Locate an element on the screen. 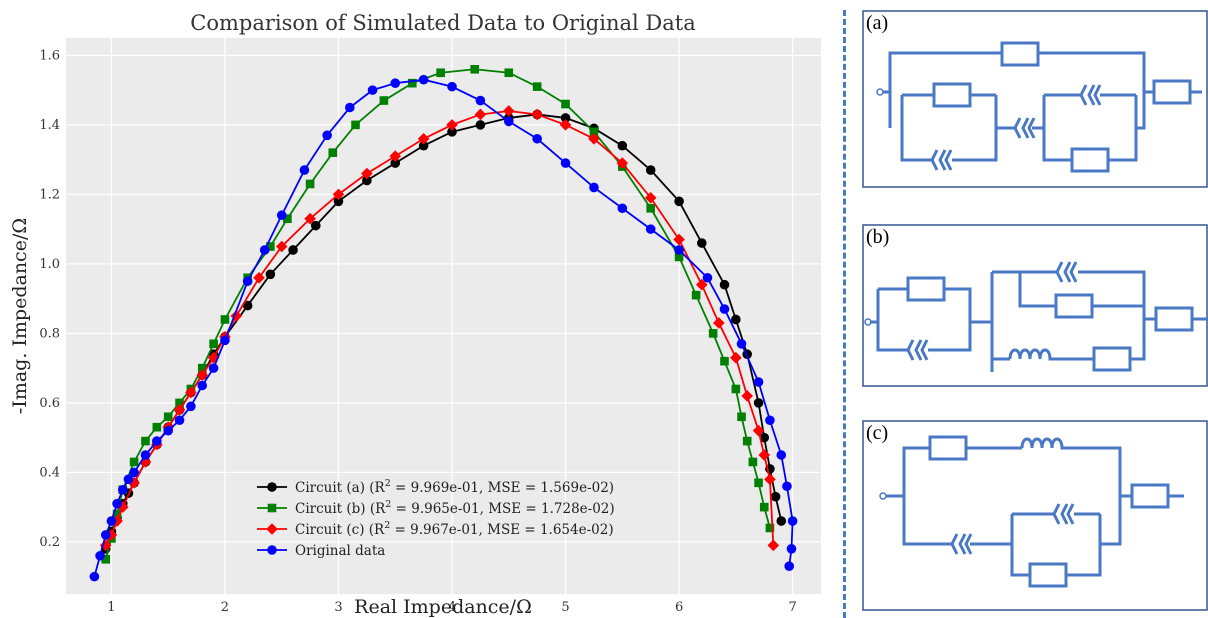 The image size is (1208, 618). x-tick-label: 5 is located at coordinates (565, 607).